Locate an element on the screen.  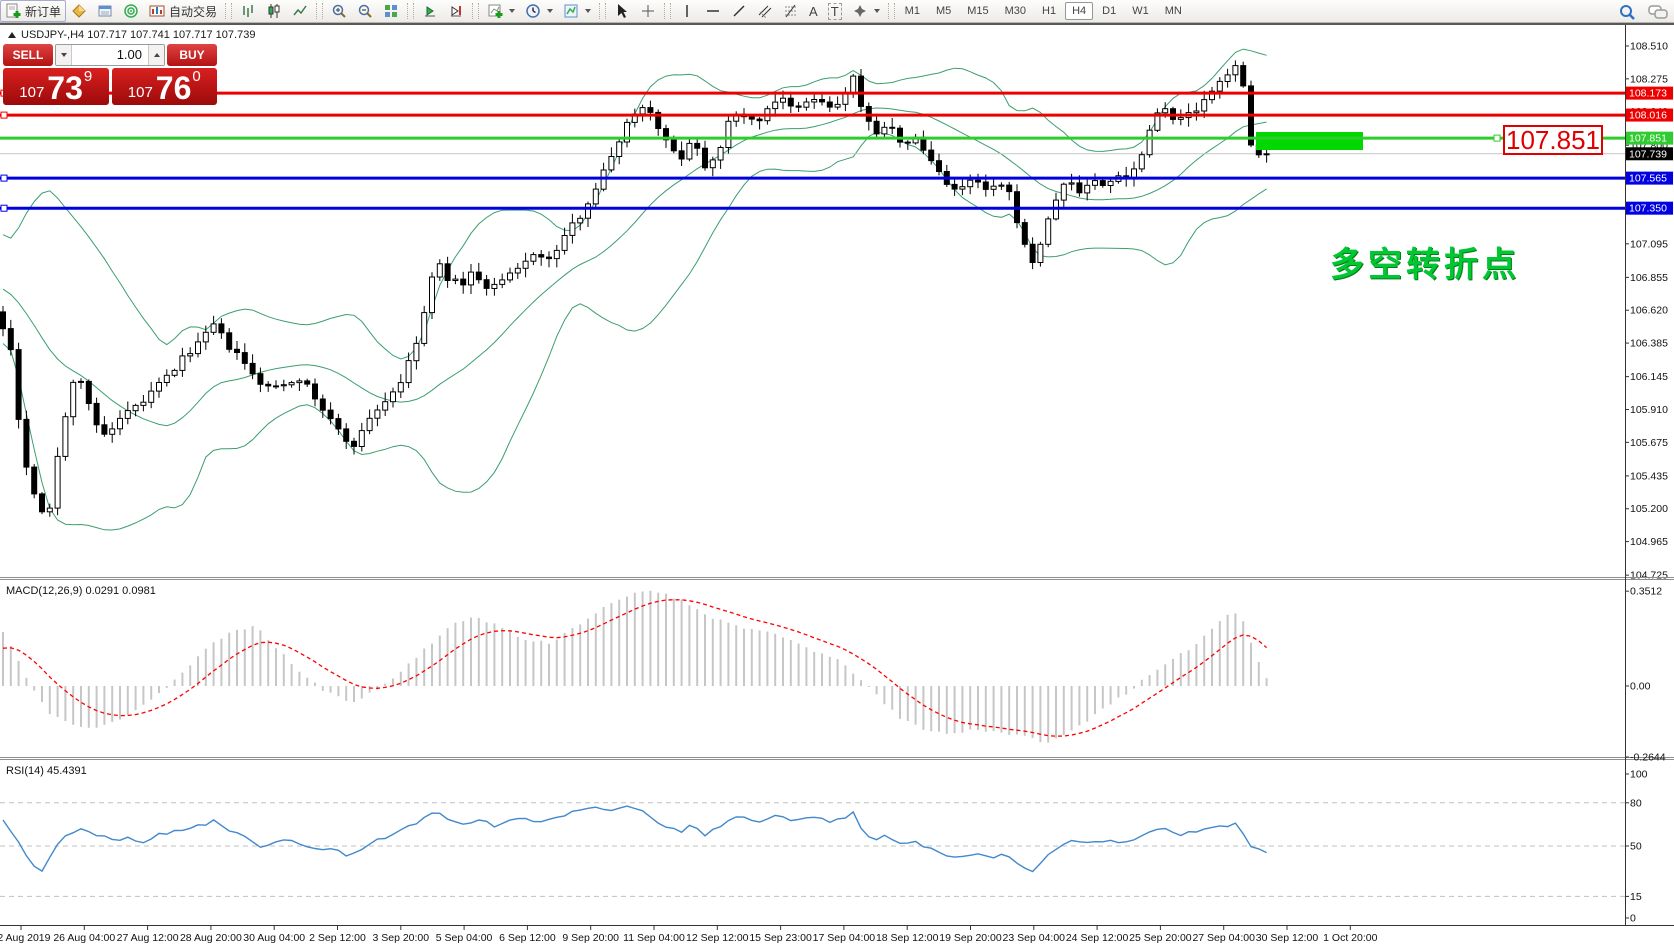
zoom-out-button is located at coordinates (365, 11).